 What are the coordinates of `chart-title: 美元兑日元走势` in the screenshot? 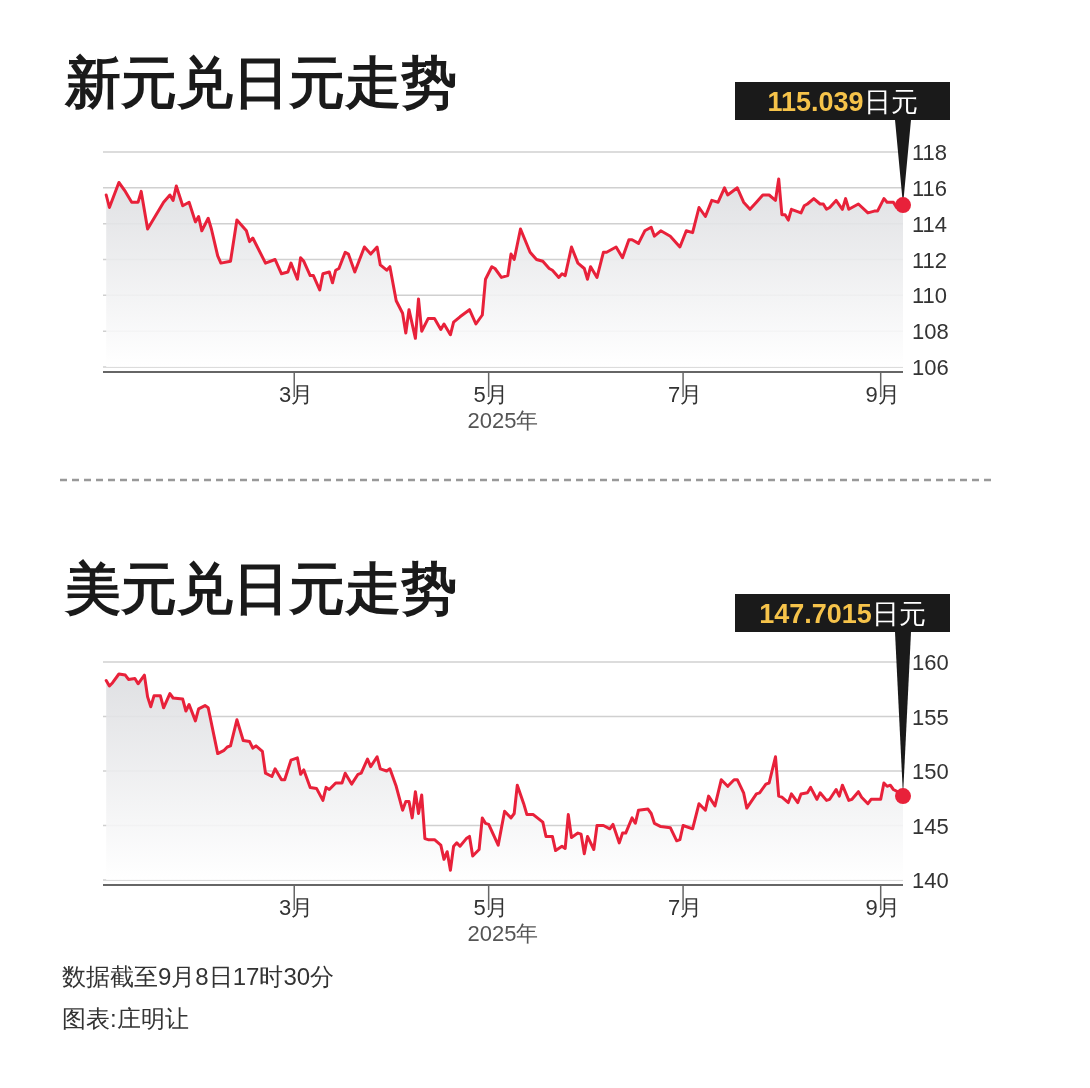 It's located at (260, 588).